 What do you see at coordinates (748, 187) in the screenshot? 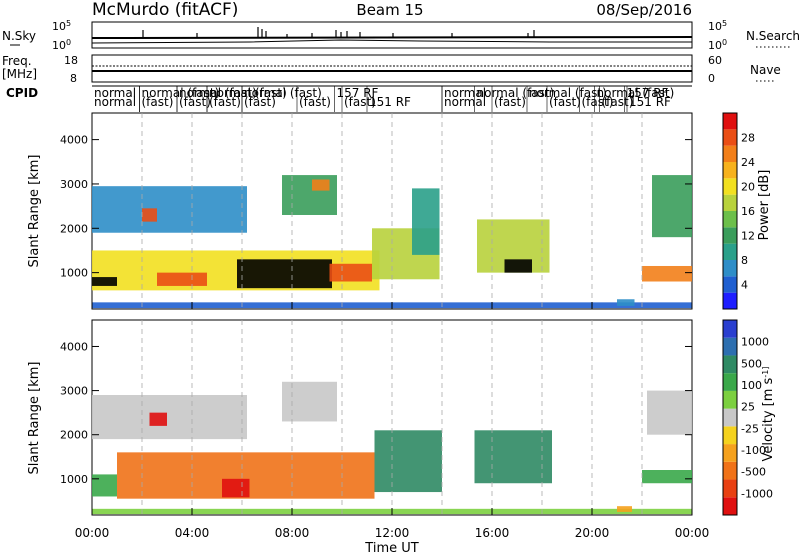
I see `colorbar-tick-label: 20` at bounding box center [748, 187].